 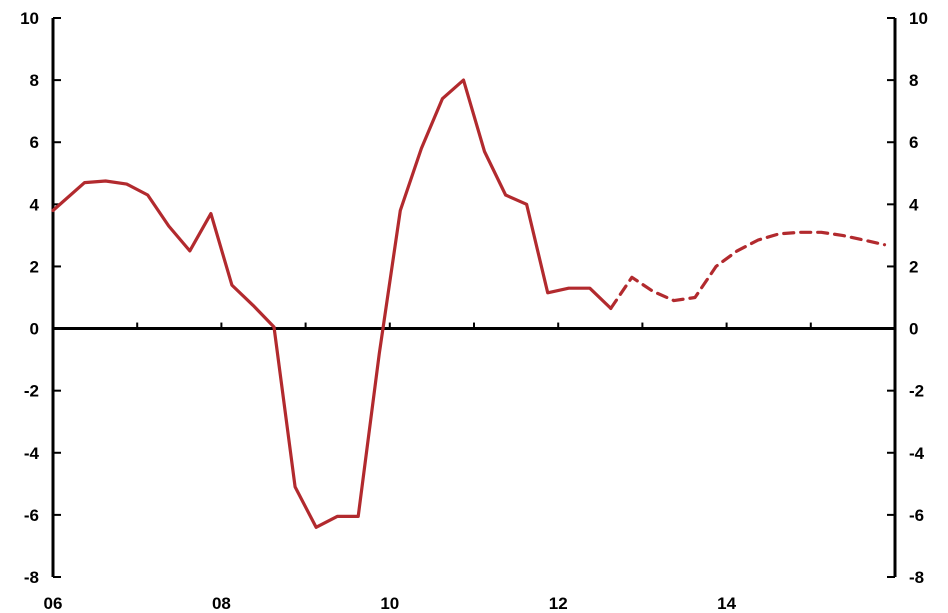 What do you see at coordinates (29, 18) in the screenshot?
I see `y-tick-label-left: 10` at bounding box center [29, 18].